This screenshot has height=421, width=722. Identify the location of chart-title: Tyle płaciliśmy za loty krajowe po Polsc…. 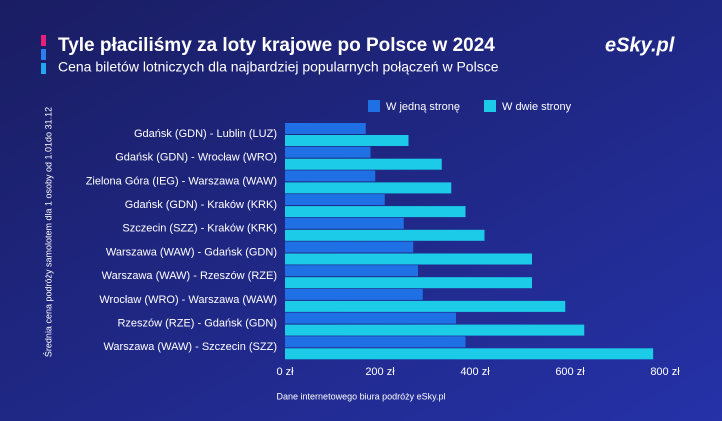
(276, 45).